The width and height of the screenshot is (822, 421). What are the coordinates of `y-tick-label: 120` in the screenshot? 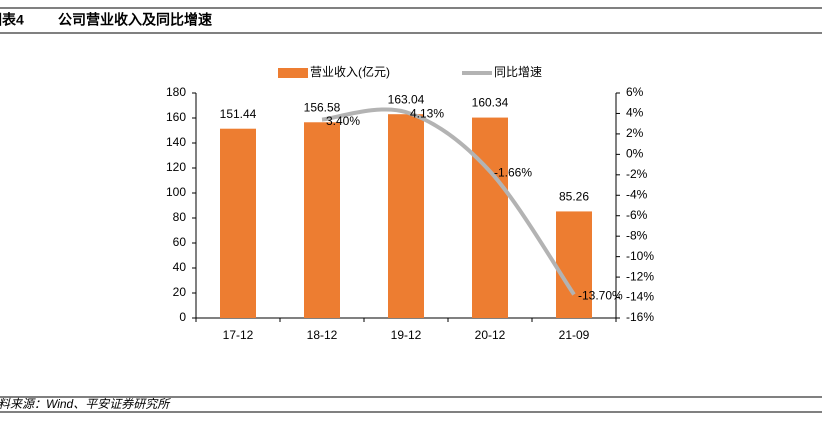 It's located at (176, 167).